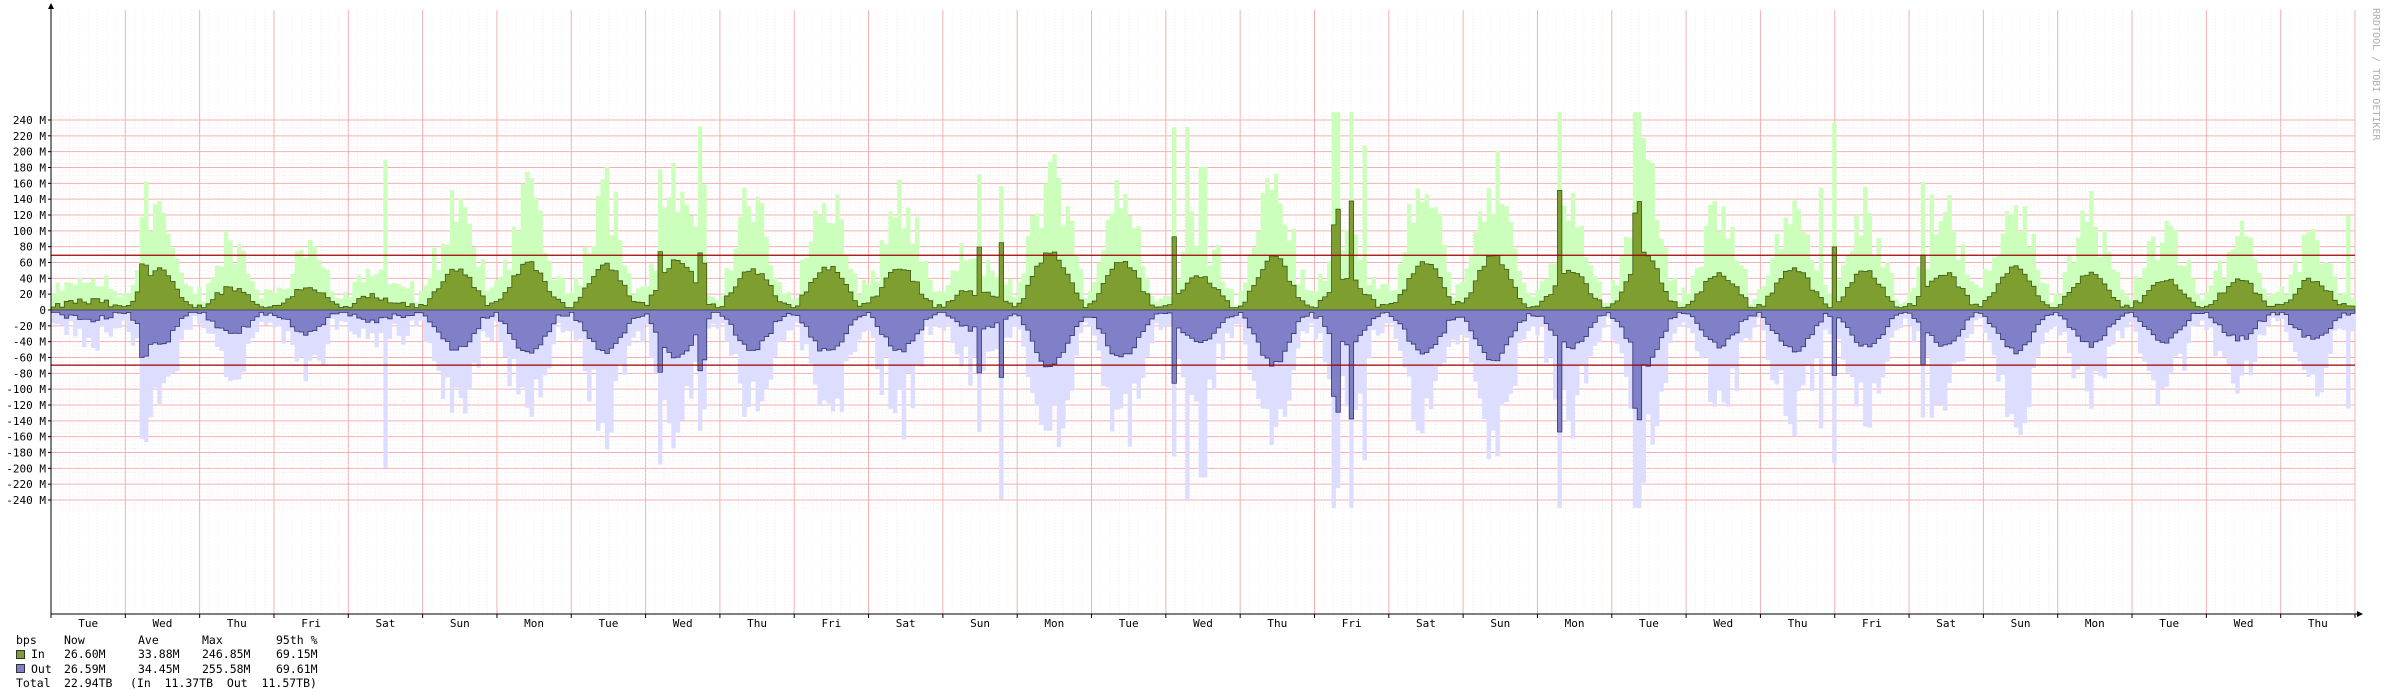 This screenshot has width=2385, height=696. I want to click on y-tick-label: 60 M, so click(33, 262).